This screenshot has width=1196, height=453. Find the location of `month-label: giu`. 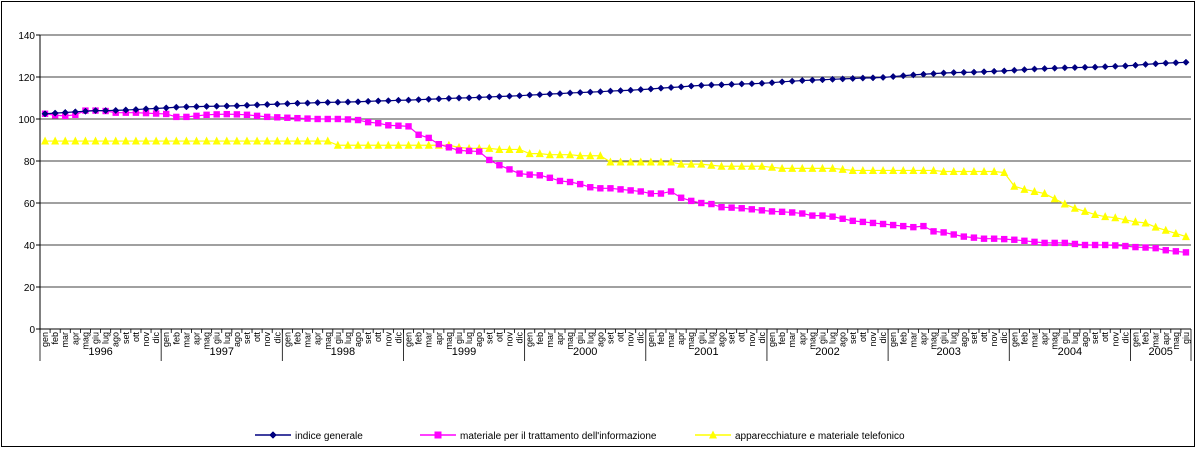

month-label: giu is located at coordinates (338, 338).